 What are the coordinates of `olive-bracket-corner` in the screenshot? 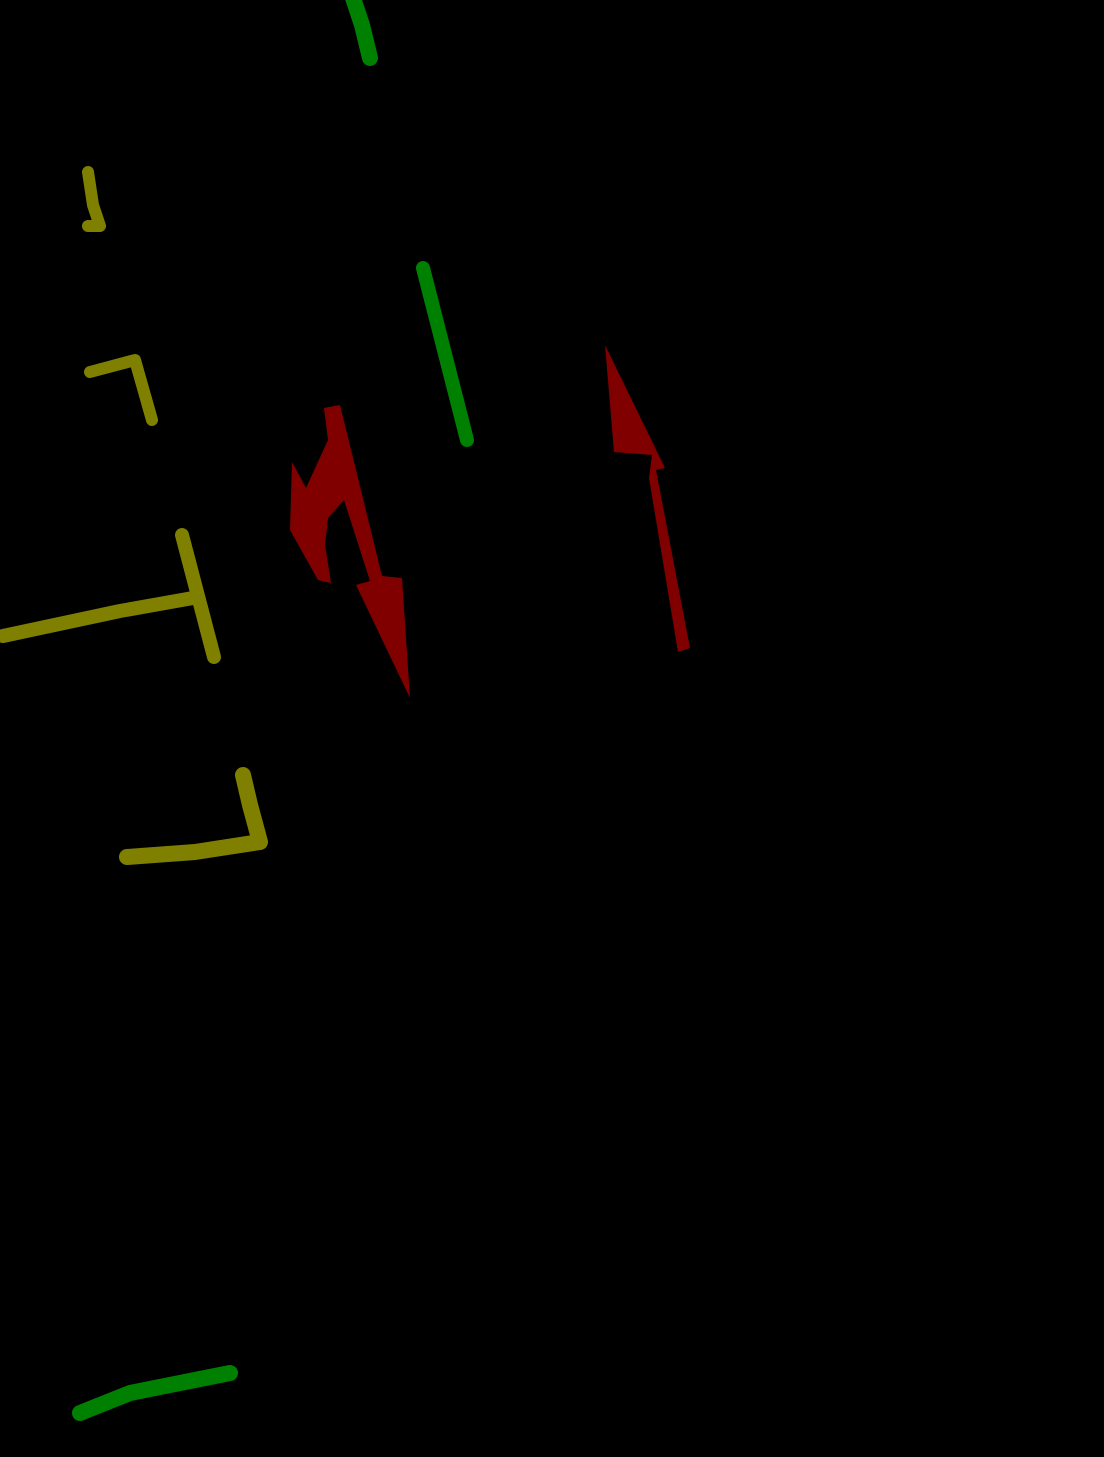 It's located at (121, 390).